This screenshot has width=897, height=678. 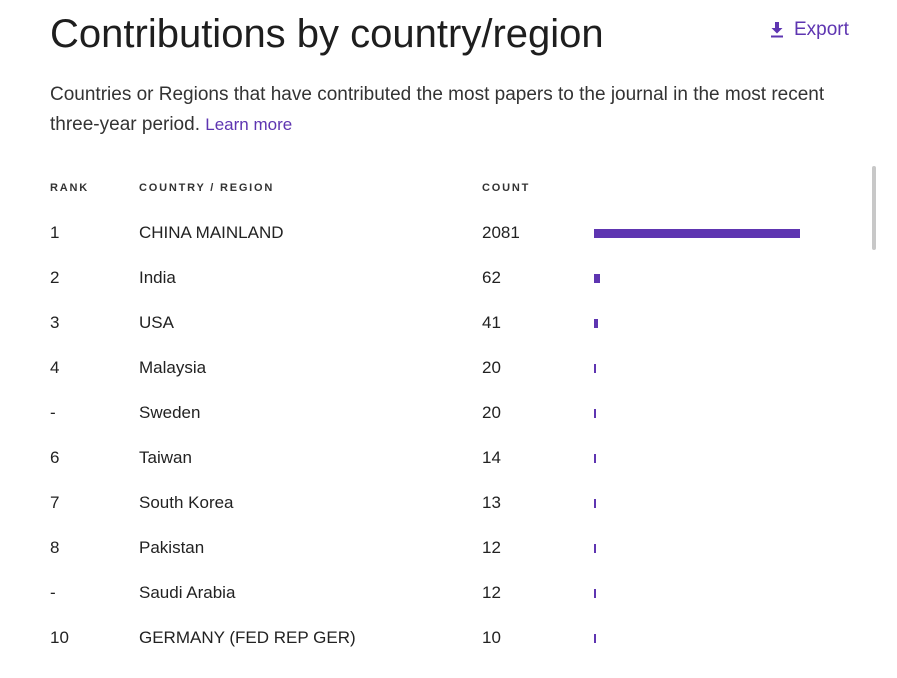 What do you see at coordinates (55, 232) in the screenshot?
I see `rank-cell: 1` at bounding box center [55, 232].